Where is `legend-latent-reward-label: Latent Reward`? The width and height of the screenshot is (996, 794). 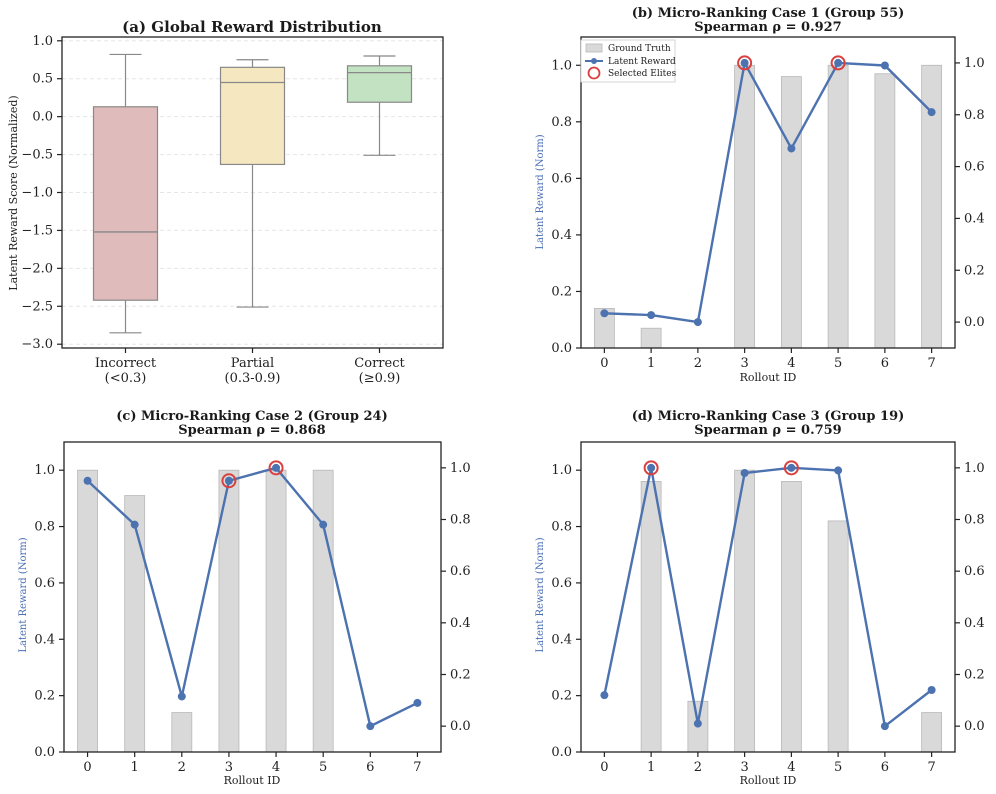
legend-latent-reward-label: Latent Reward is located at coordinates (642, 62).